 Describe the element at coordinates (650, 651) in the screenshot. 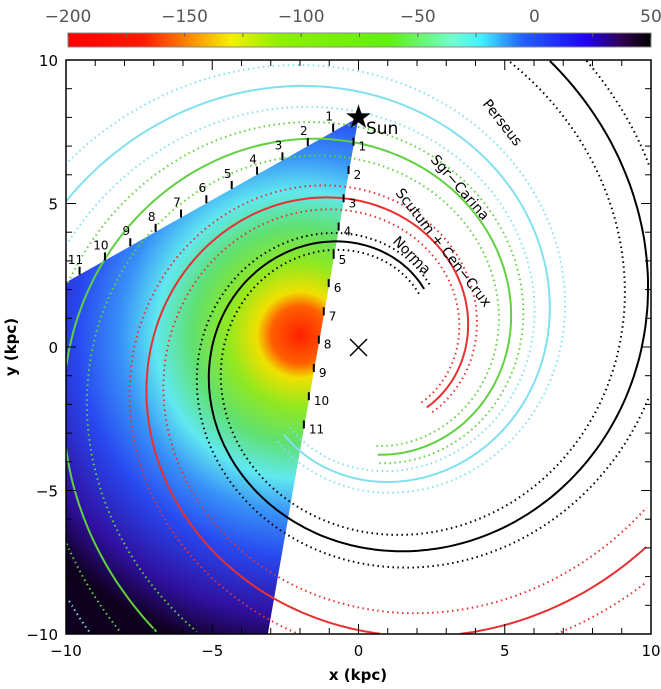

I see `x-tick-label: 10` at that location.